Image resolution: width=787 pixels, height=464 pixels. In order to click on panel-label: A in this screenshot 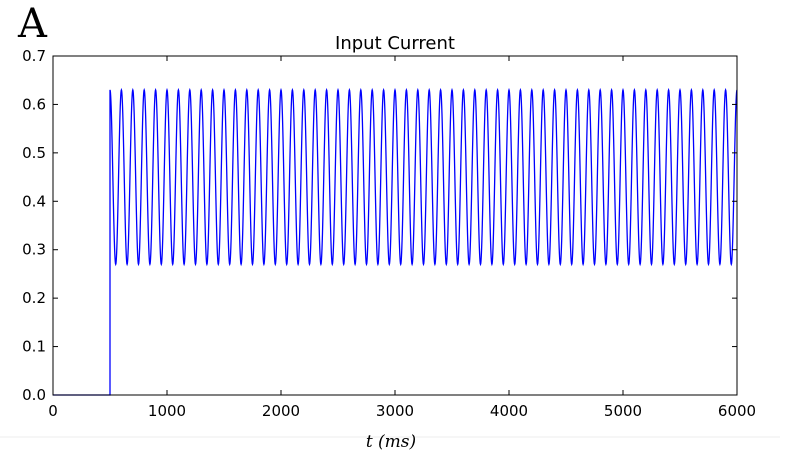, I will do `click(32, 24)`.